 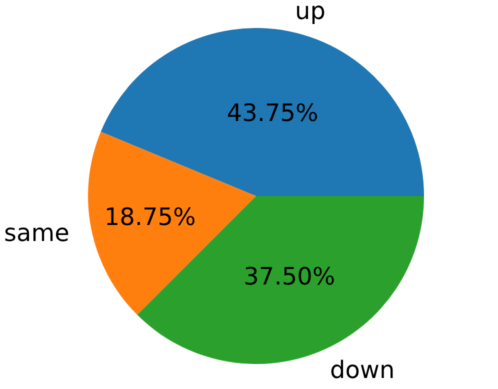 What do you see at coordinates (310, 12) in the screenshot?
I see `slice-label: up` at bounding box center [310, 12].